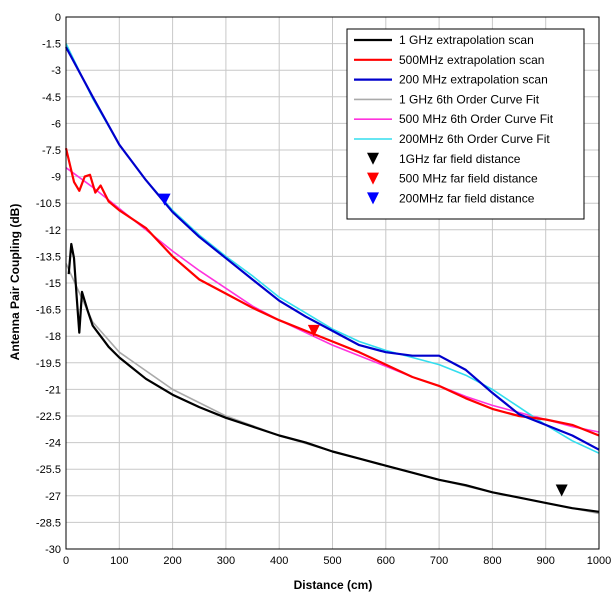 Image resolution: width=614 pixels, height=593 pixels. Describe the element at coordinates (469, 99) in the screenshot. I see `legend-label: 1 GHz 6th Order Curve Fit` at that location.